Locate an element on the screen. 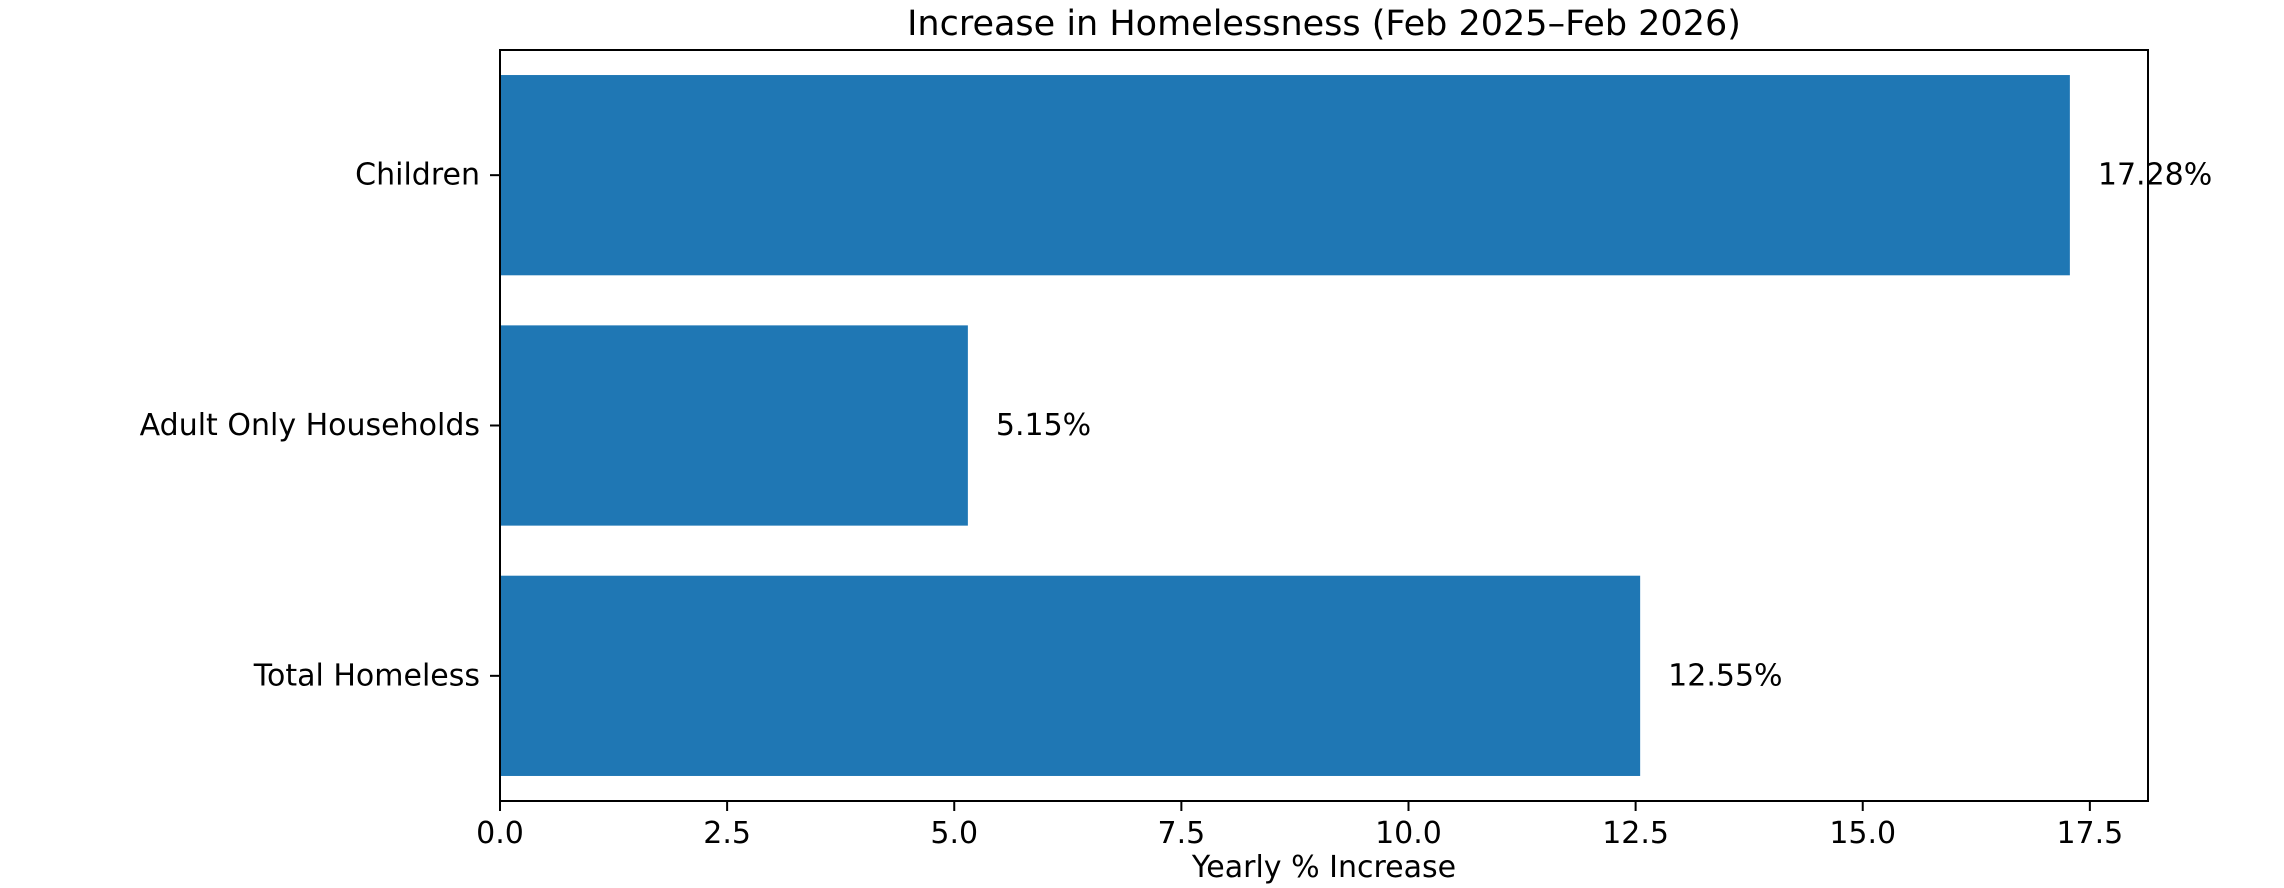 This screenshot has height=888, width=2284. data-label: 5.15% is located at coordinates (1043, 425).